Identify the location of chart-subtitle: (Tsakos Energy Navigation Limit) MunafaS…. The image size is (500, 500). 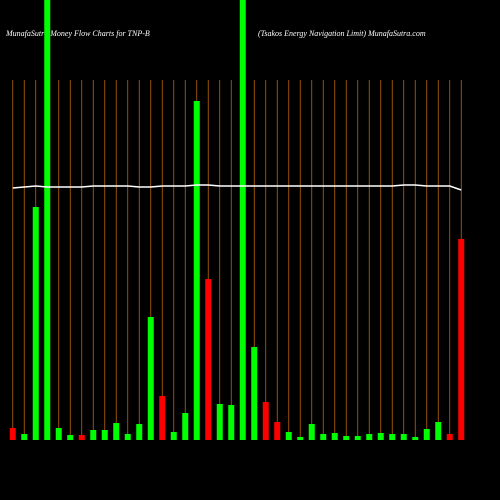
(342, 33).